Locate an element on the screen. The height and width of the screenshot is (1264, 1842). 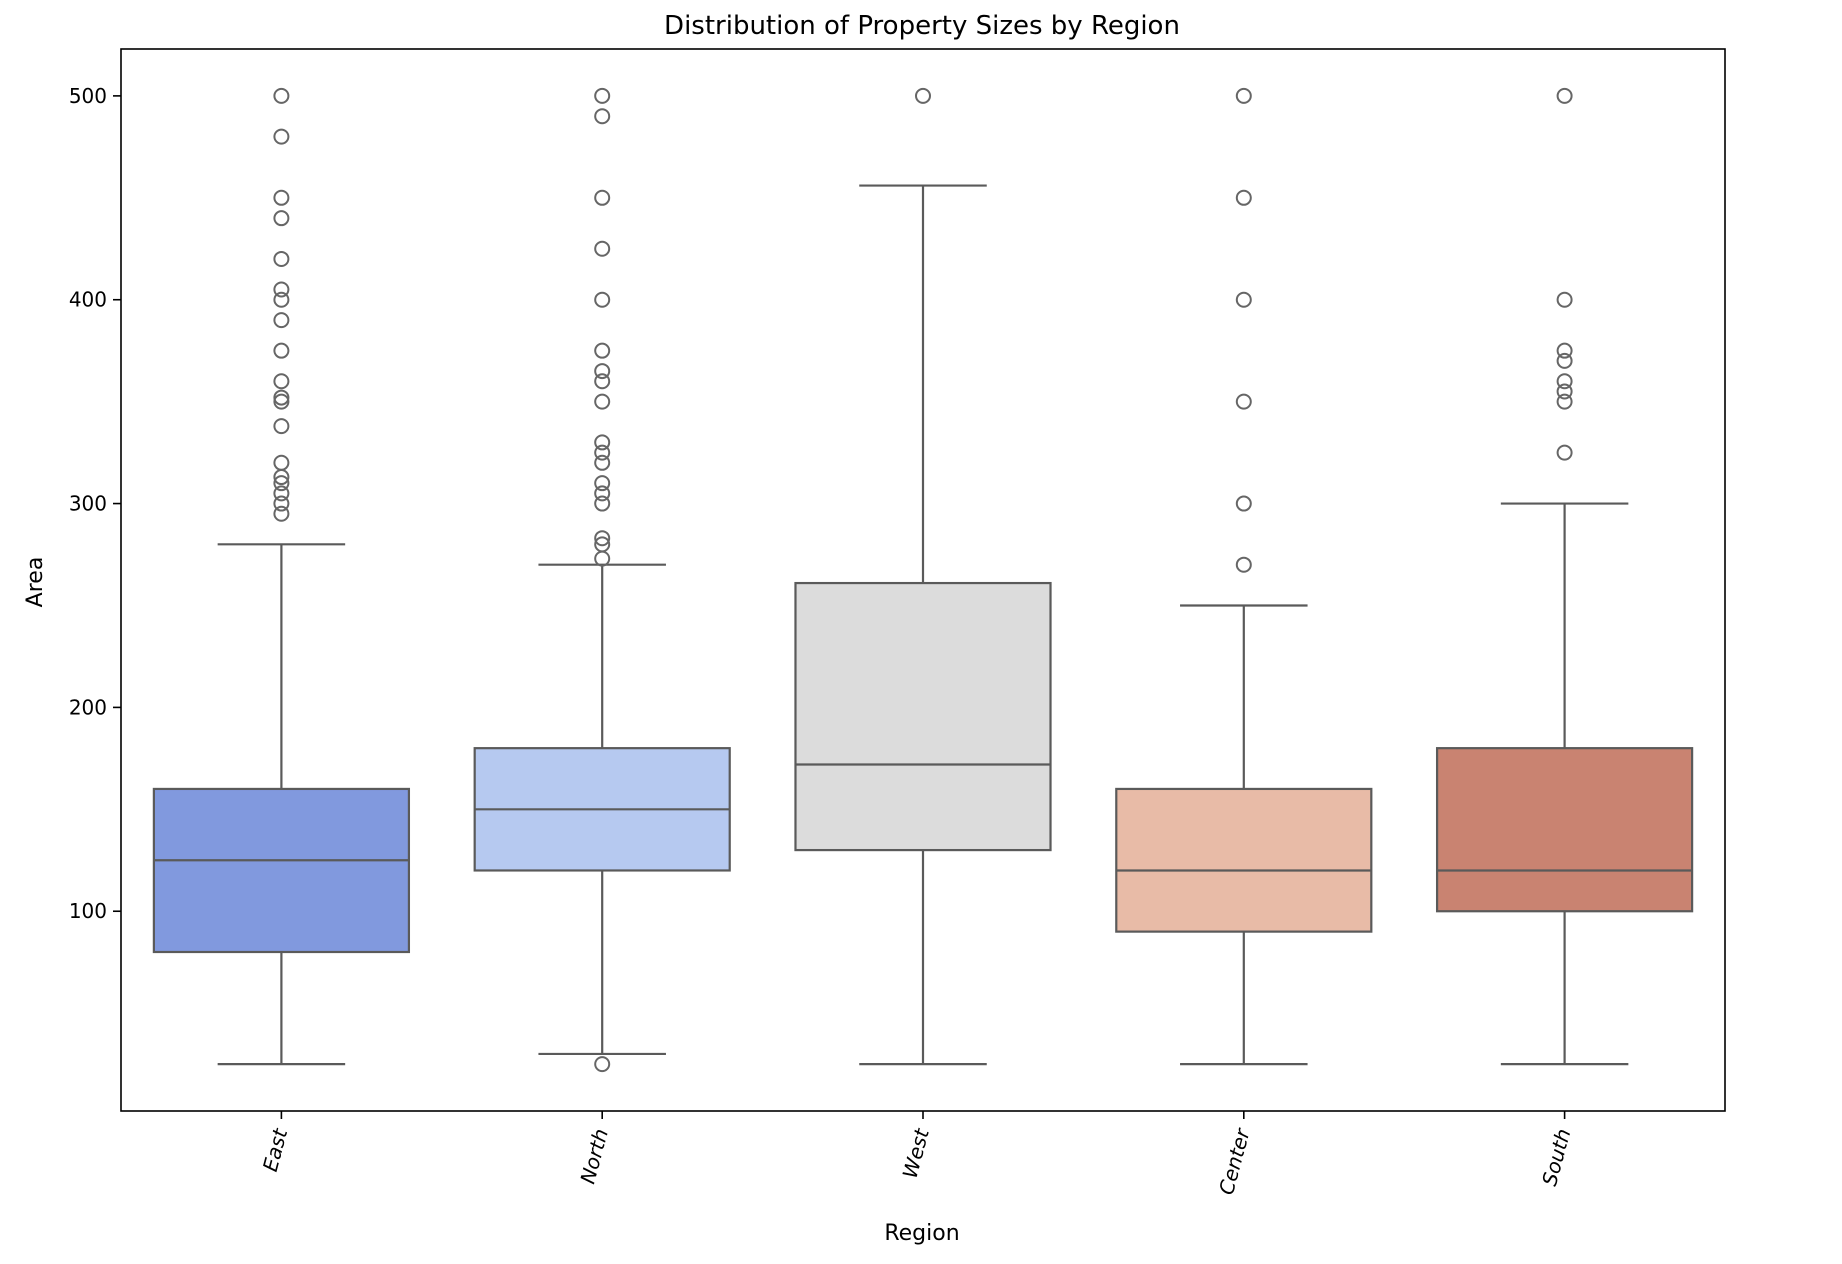
box-south is located at coordinates (1564, 830).